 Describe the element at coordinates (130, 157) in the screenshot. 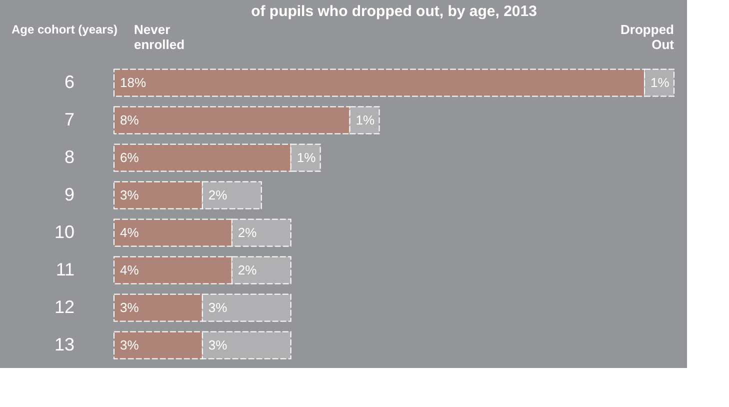

I see `data-label: 6%` at that location.